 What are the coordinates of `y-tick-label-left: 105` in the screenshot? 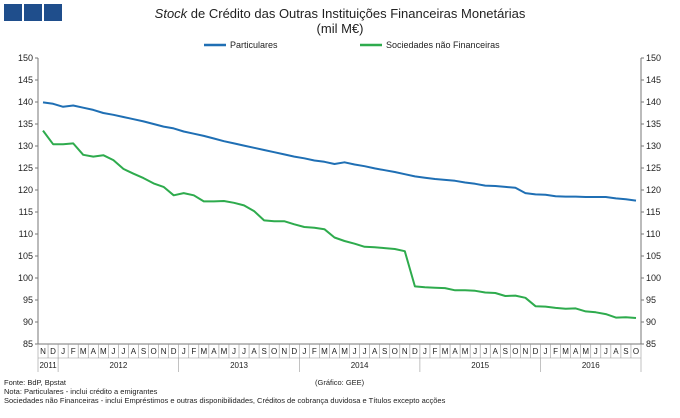 It's located at (25, 256).